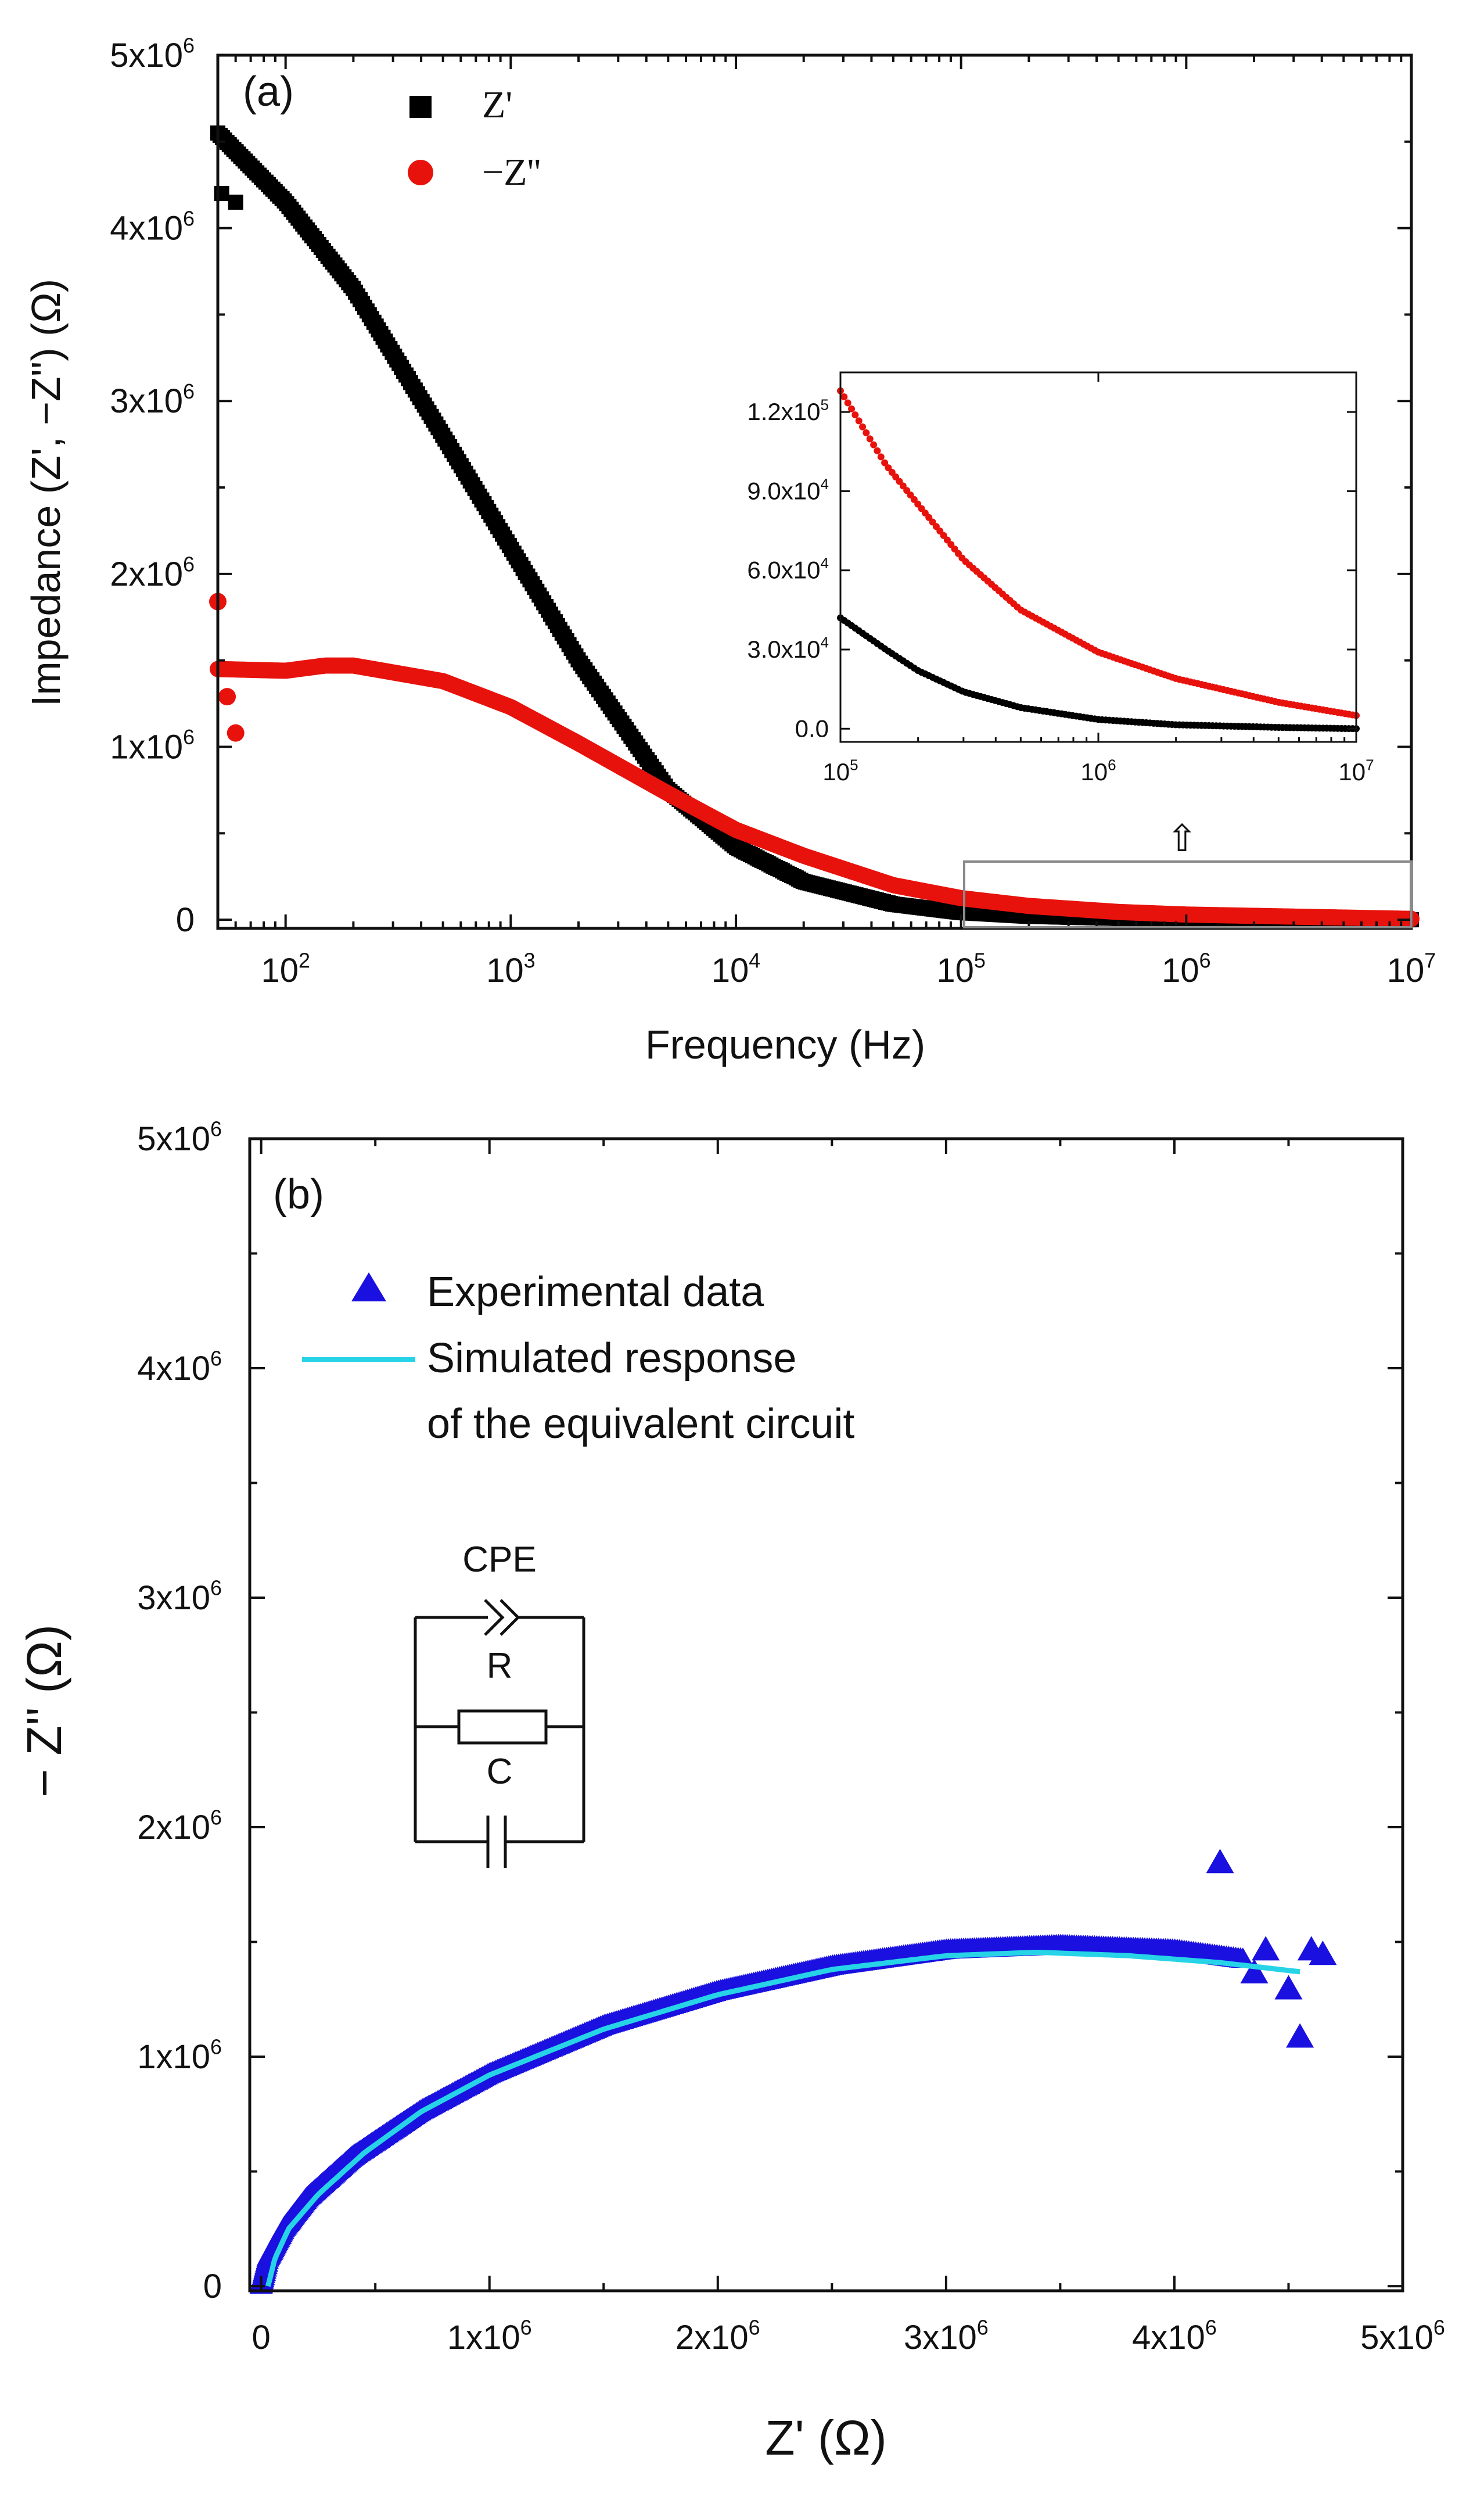 The width and height of the screenshot is (1484, 2504). Describe the element at coordinates (1098, 553) in the screenshot. I see `inset-series-z-imag` at that location.